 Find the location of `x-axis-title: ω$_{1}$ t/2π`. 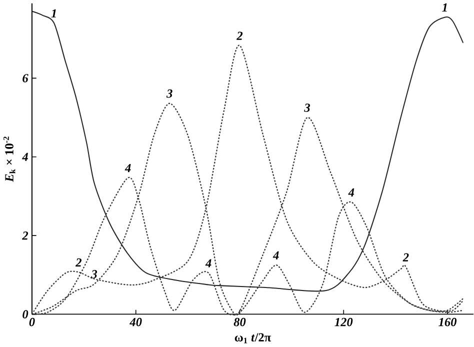

x-axis-title: ω$_{1}$ t/2π is located at coordinates (252, 338).